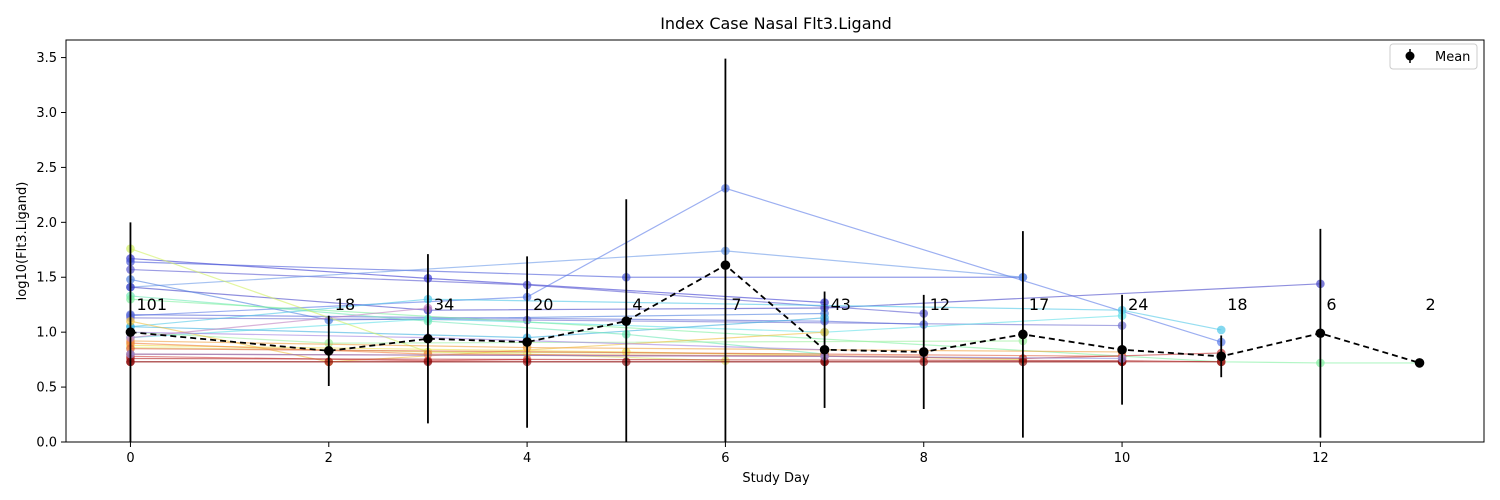 This screenshot has width=1500, height=500. What do you see at coordinates (776, 23) in the screenshot?
I see `chart-title: Index Case Nasal Flt3.Ligand` at bounding box center [776, 23].